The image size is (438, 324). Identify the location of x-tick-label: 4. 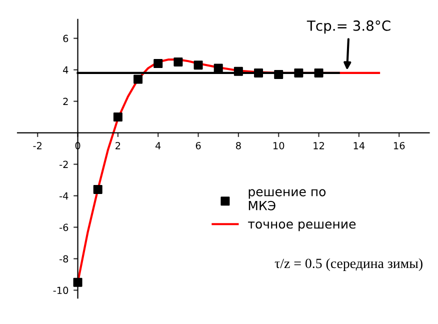
(158, 146).